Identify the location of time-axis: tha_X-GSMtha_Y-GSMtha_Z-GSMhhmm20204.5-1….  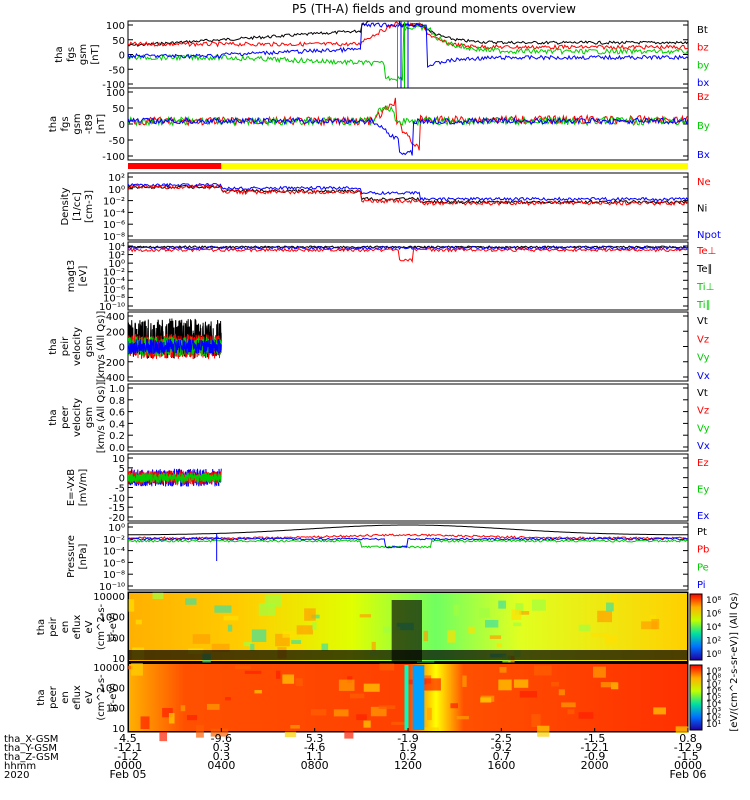
(355, 754).